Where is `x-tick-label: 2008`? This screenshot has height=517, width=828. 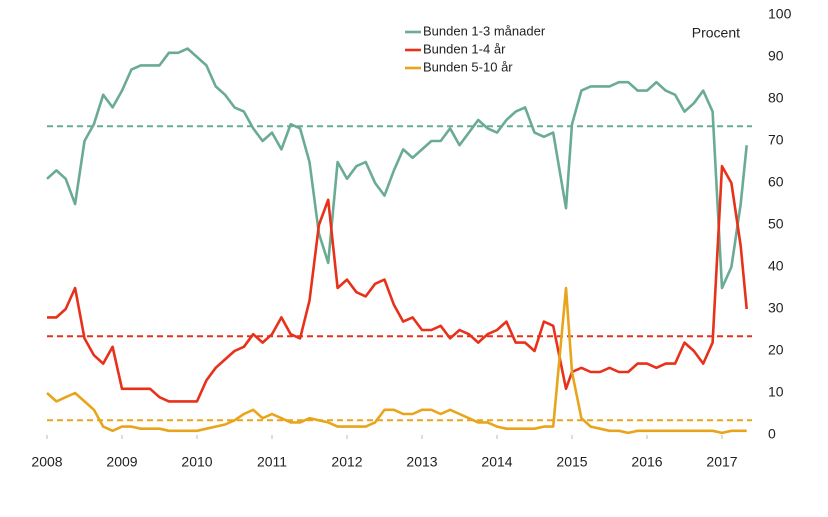 x-tick-label: 2008 is located at coordinates (46, 462).